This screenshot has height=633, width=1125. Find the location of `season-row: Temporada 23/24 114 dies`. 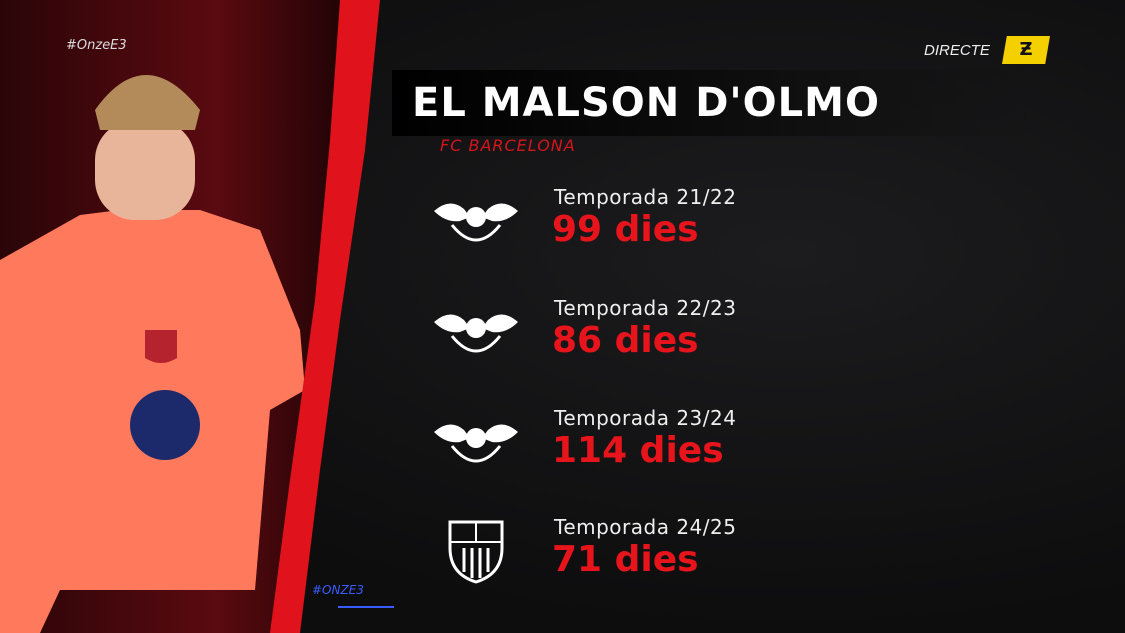

season-row: Temporada 23/24 114 dies is located at coordinates (730, 446).